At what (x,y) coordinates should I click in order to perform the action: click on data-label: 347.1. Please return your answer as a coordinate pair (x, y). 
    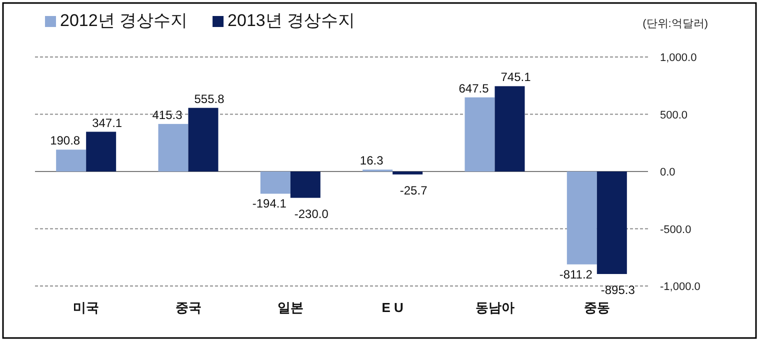
    Looking at the image, I should click on (107, 123).